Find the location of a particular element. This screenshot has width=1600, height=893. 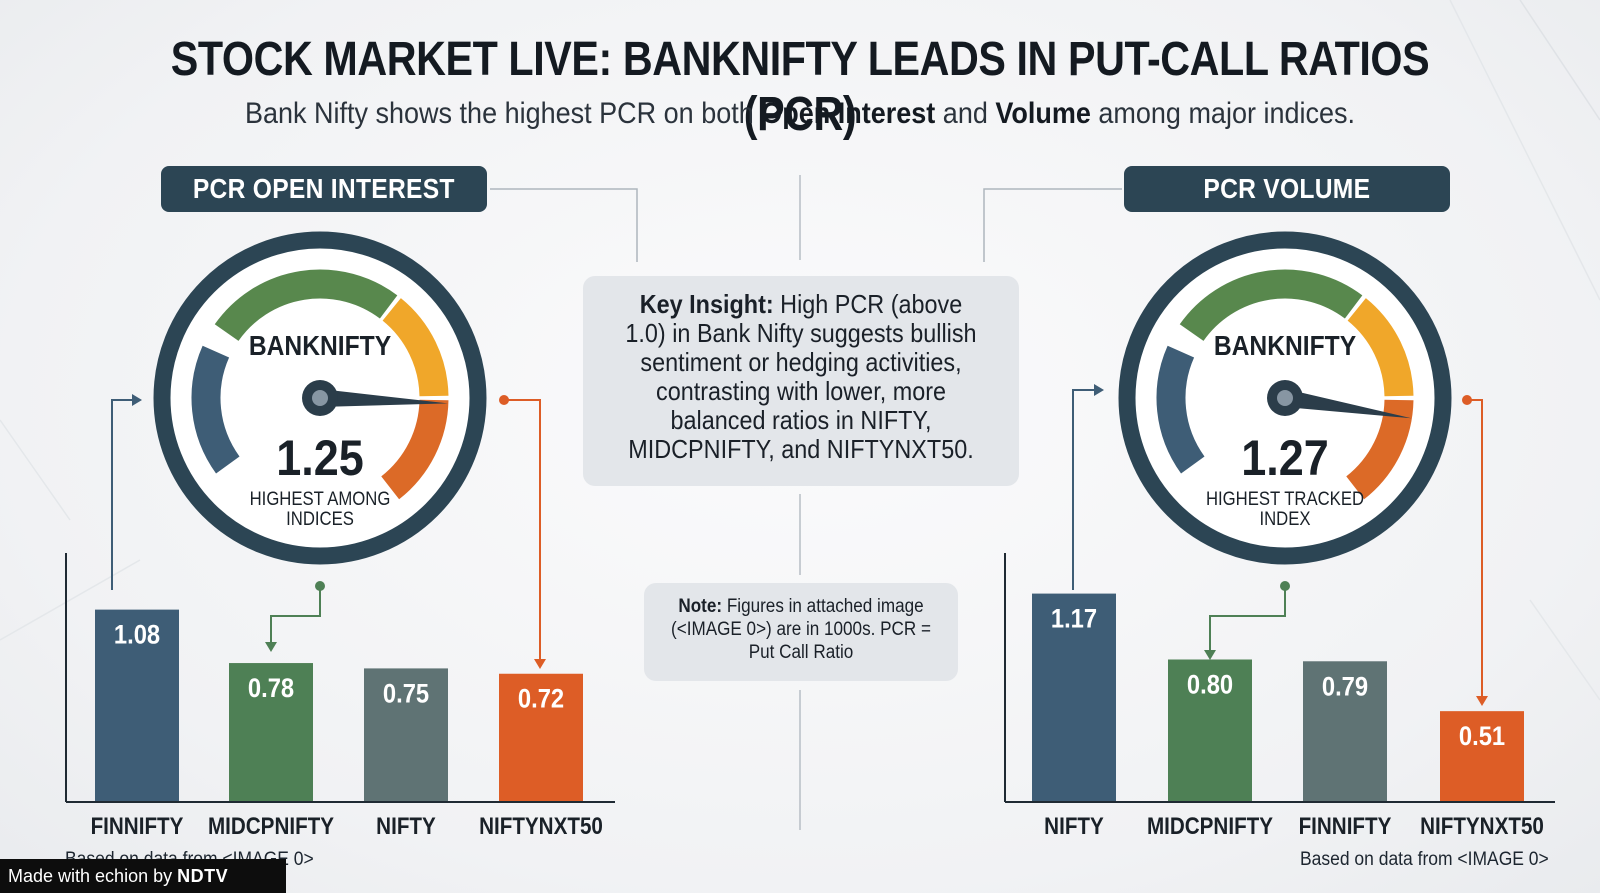

gauge-caption-line2: INDICES is located at coordinates (320, 518).